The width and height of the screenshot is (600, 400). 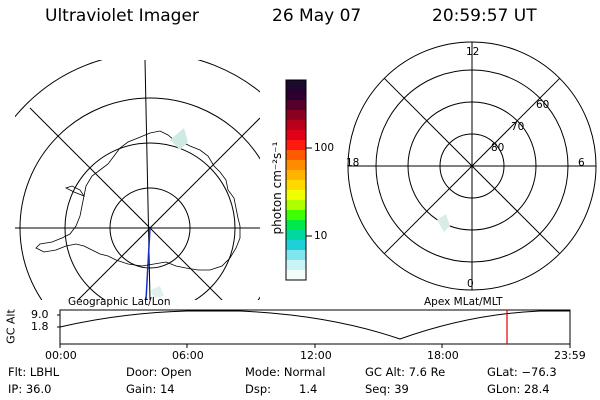 What do you see at coordinates (316, 355) in the screenshot?
I see `alt-xtick-label: 12:00` at bounding box center [316, 355].